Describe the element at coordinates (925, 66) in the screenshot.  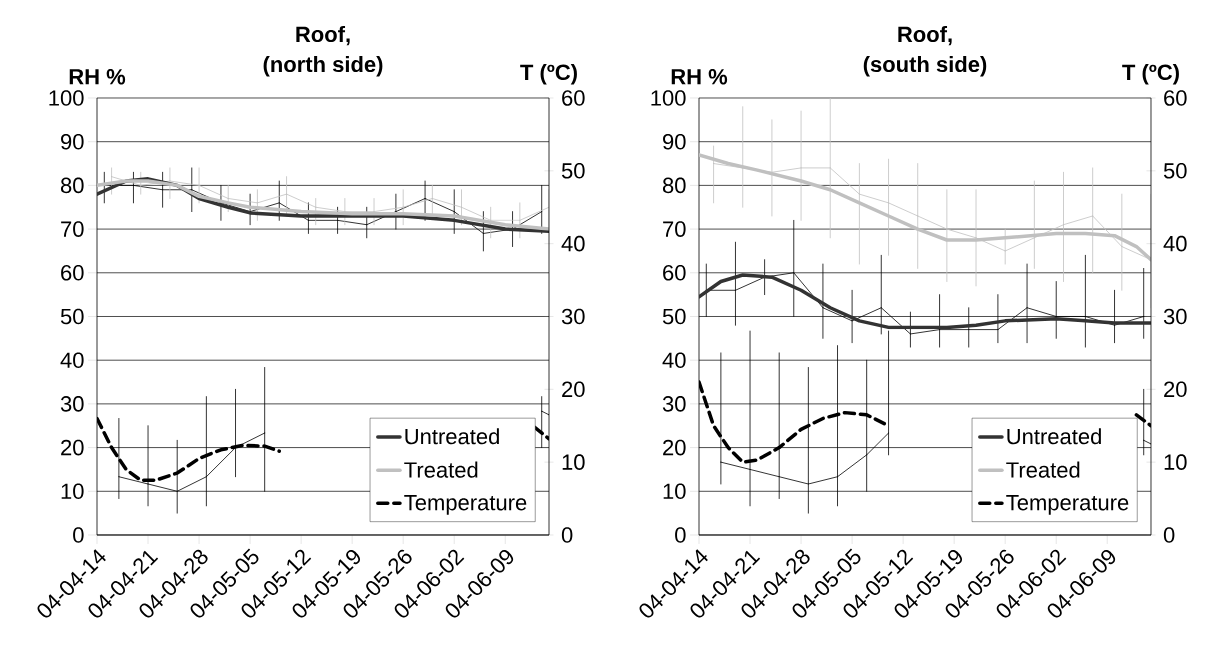
I see `chart-subtitle: (south side)` at that location.